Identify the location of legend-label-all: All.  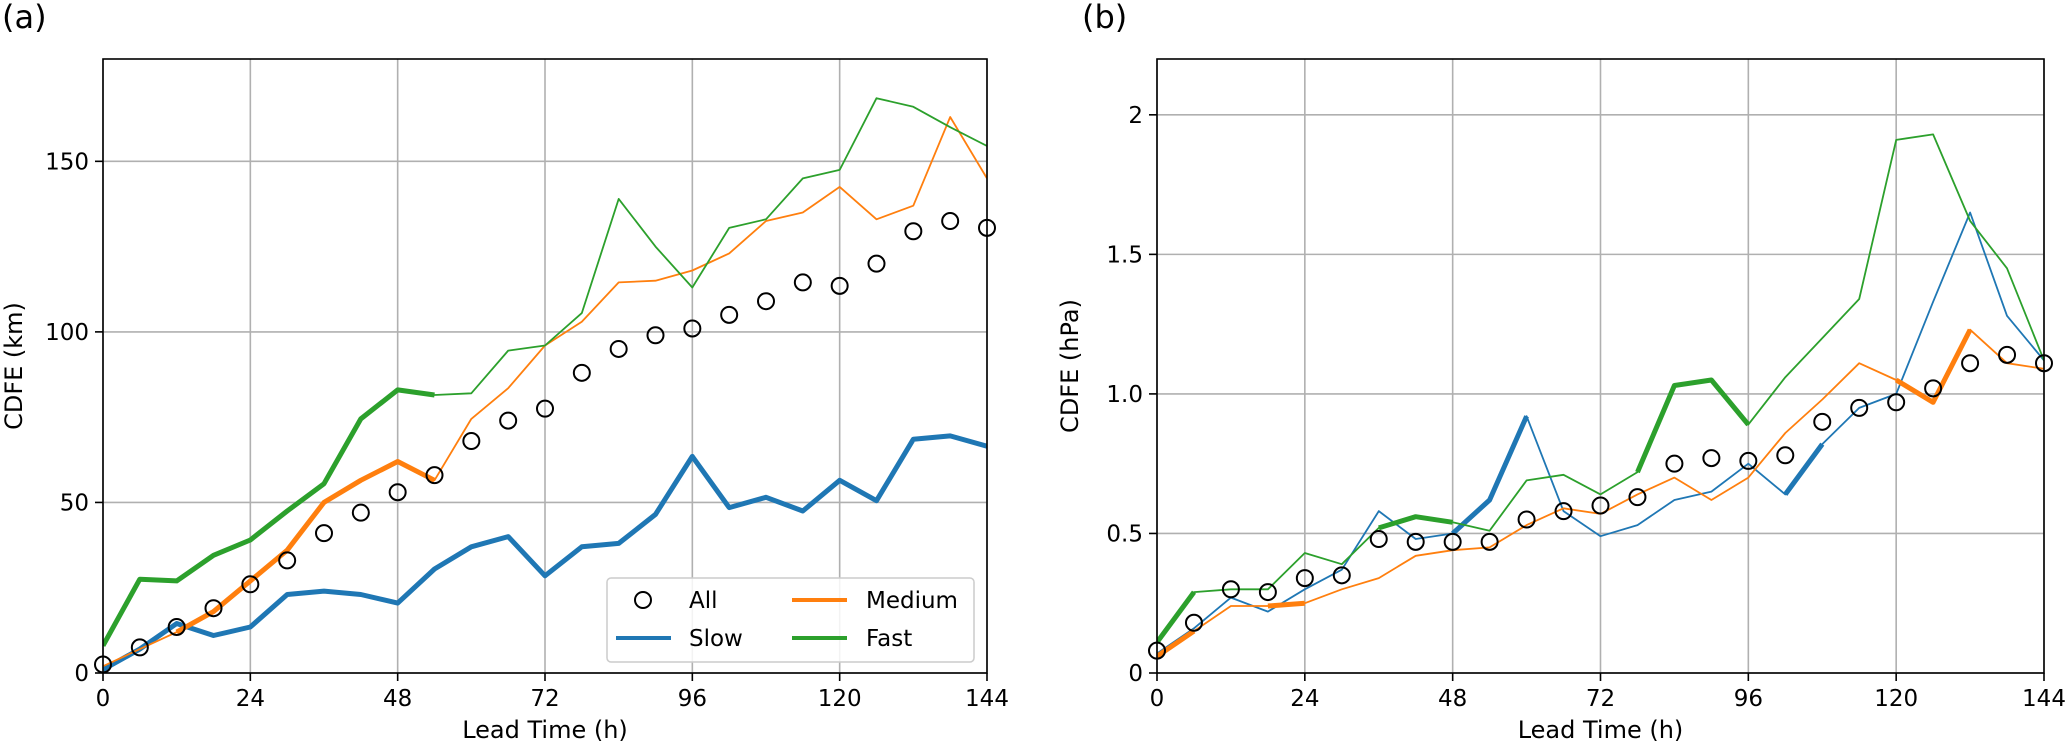
(703, 601).